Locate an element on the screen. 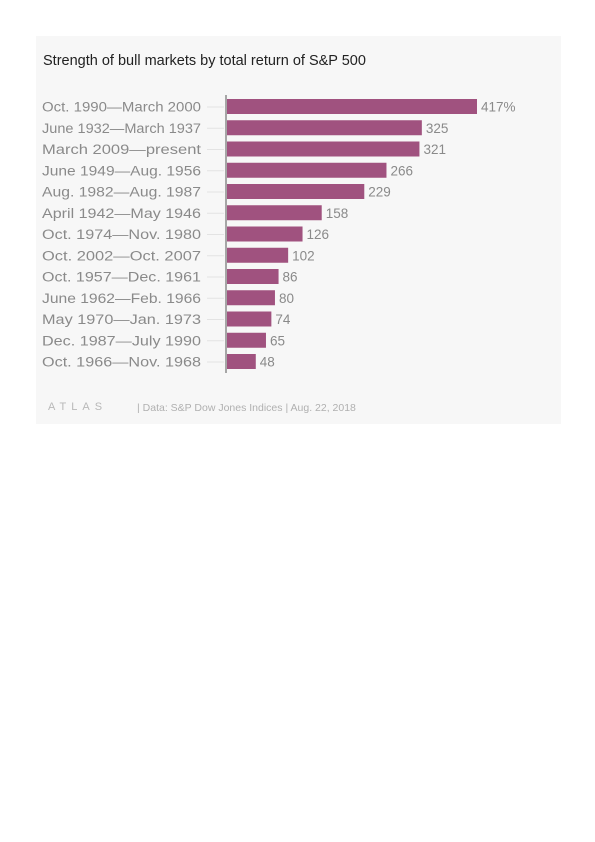 The image size is (595, 842). value-label: 229 is located at coordinates (379, 192).